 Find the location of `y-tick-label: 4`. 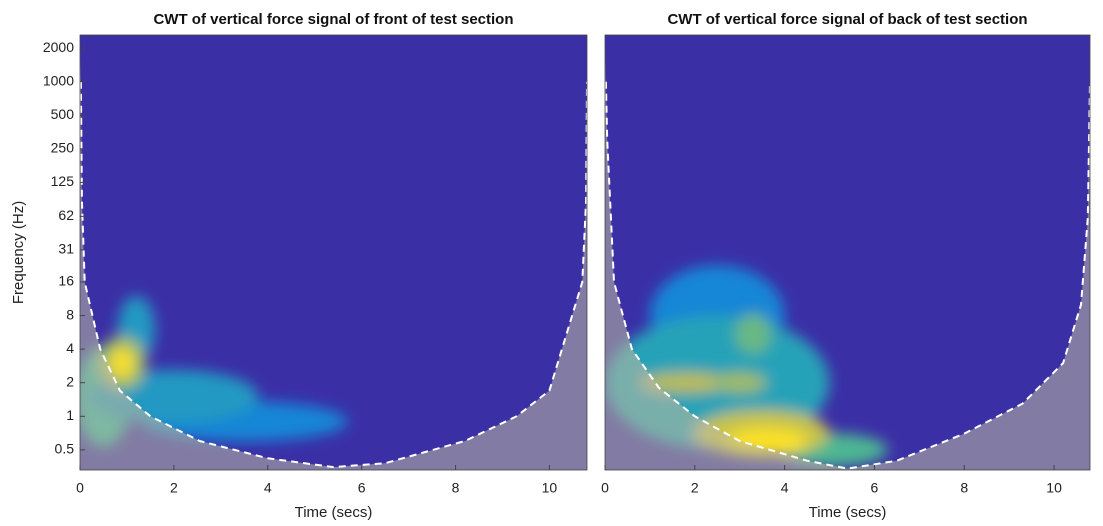

y-tick-label: 4 is located at coordinates (70, 348).